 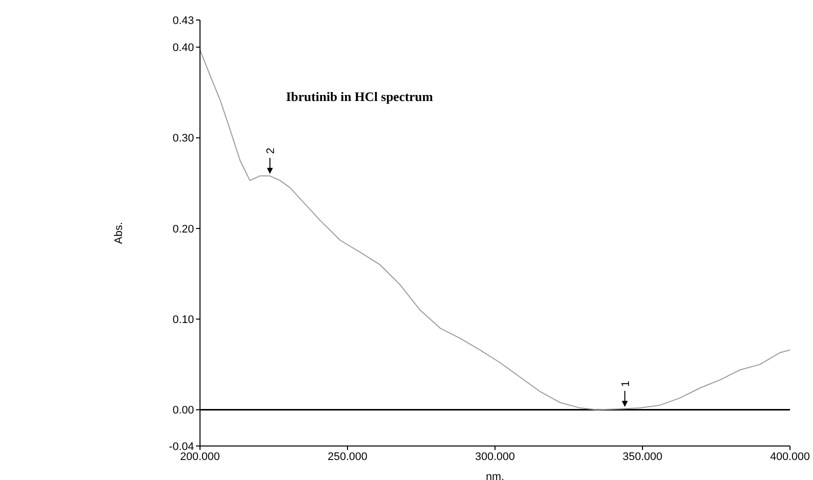 I want to click on x-tick-label: 400.000, so click(x=790, y=456).